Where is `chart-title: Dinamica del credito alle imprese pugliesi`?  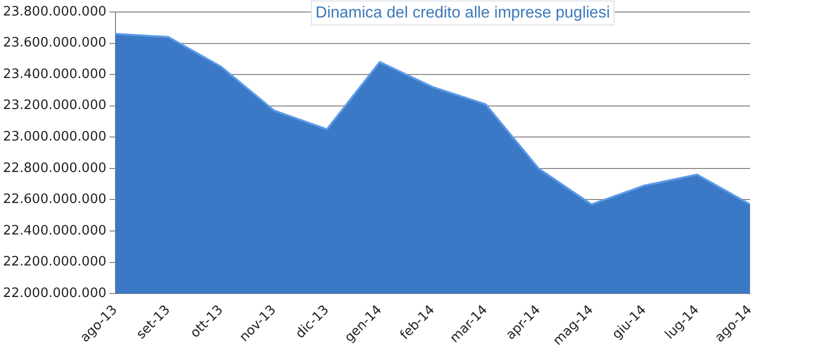 chart-title: Dinamica del credito alle imprese pugliesi is located at coordinates (463, 13).